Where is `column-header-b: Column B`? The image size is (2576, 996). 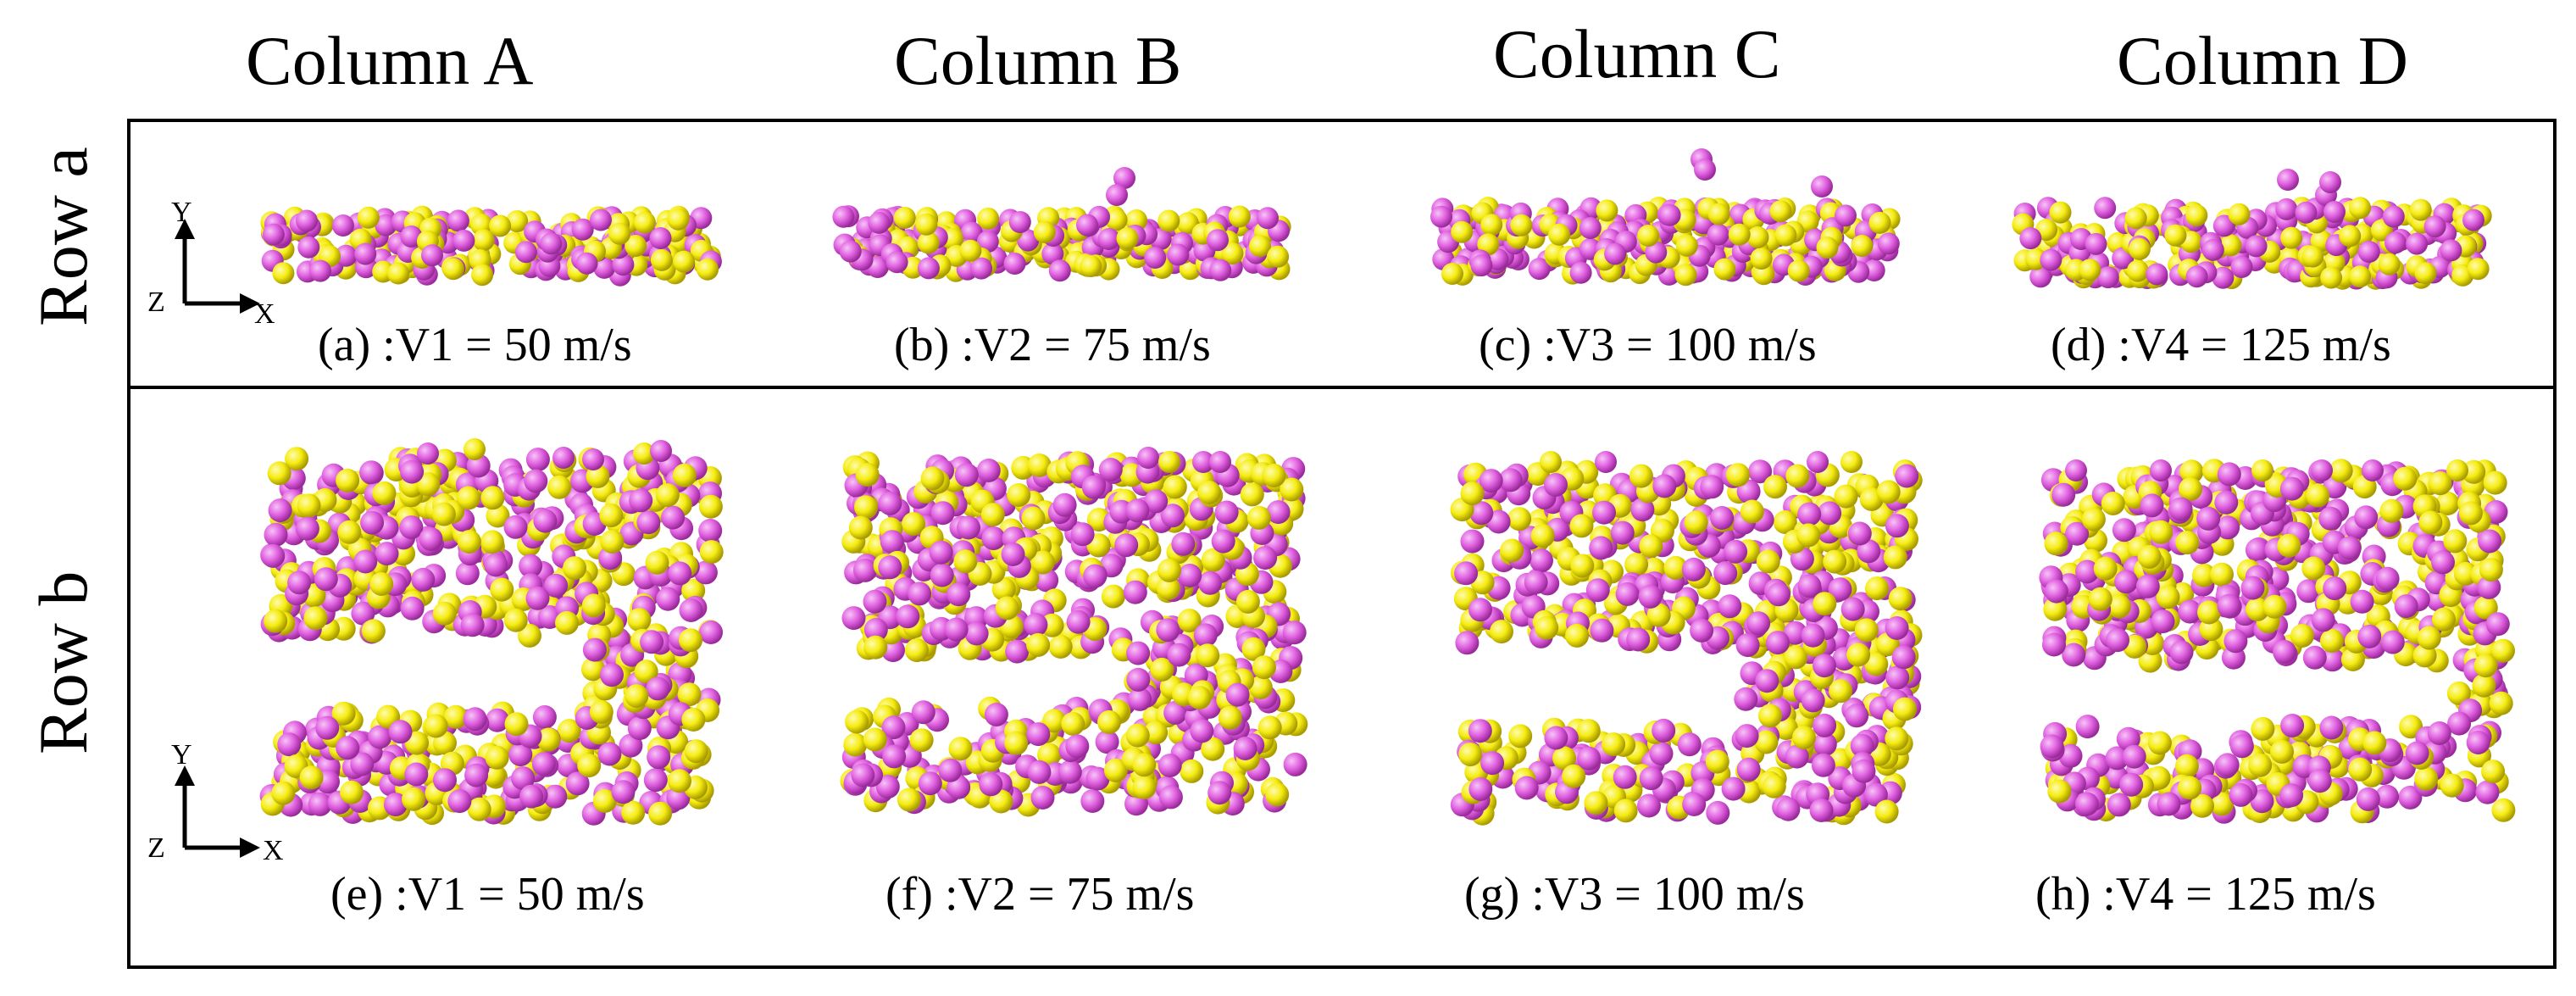
column-header-b: Column B is located at coordinates (1038, 60).